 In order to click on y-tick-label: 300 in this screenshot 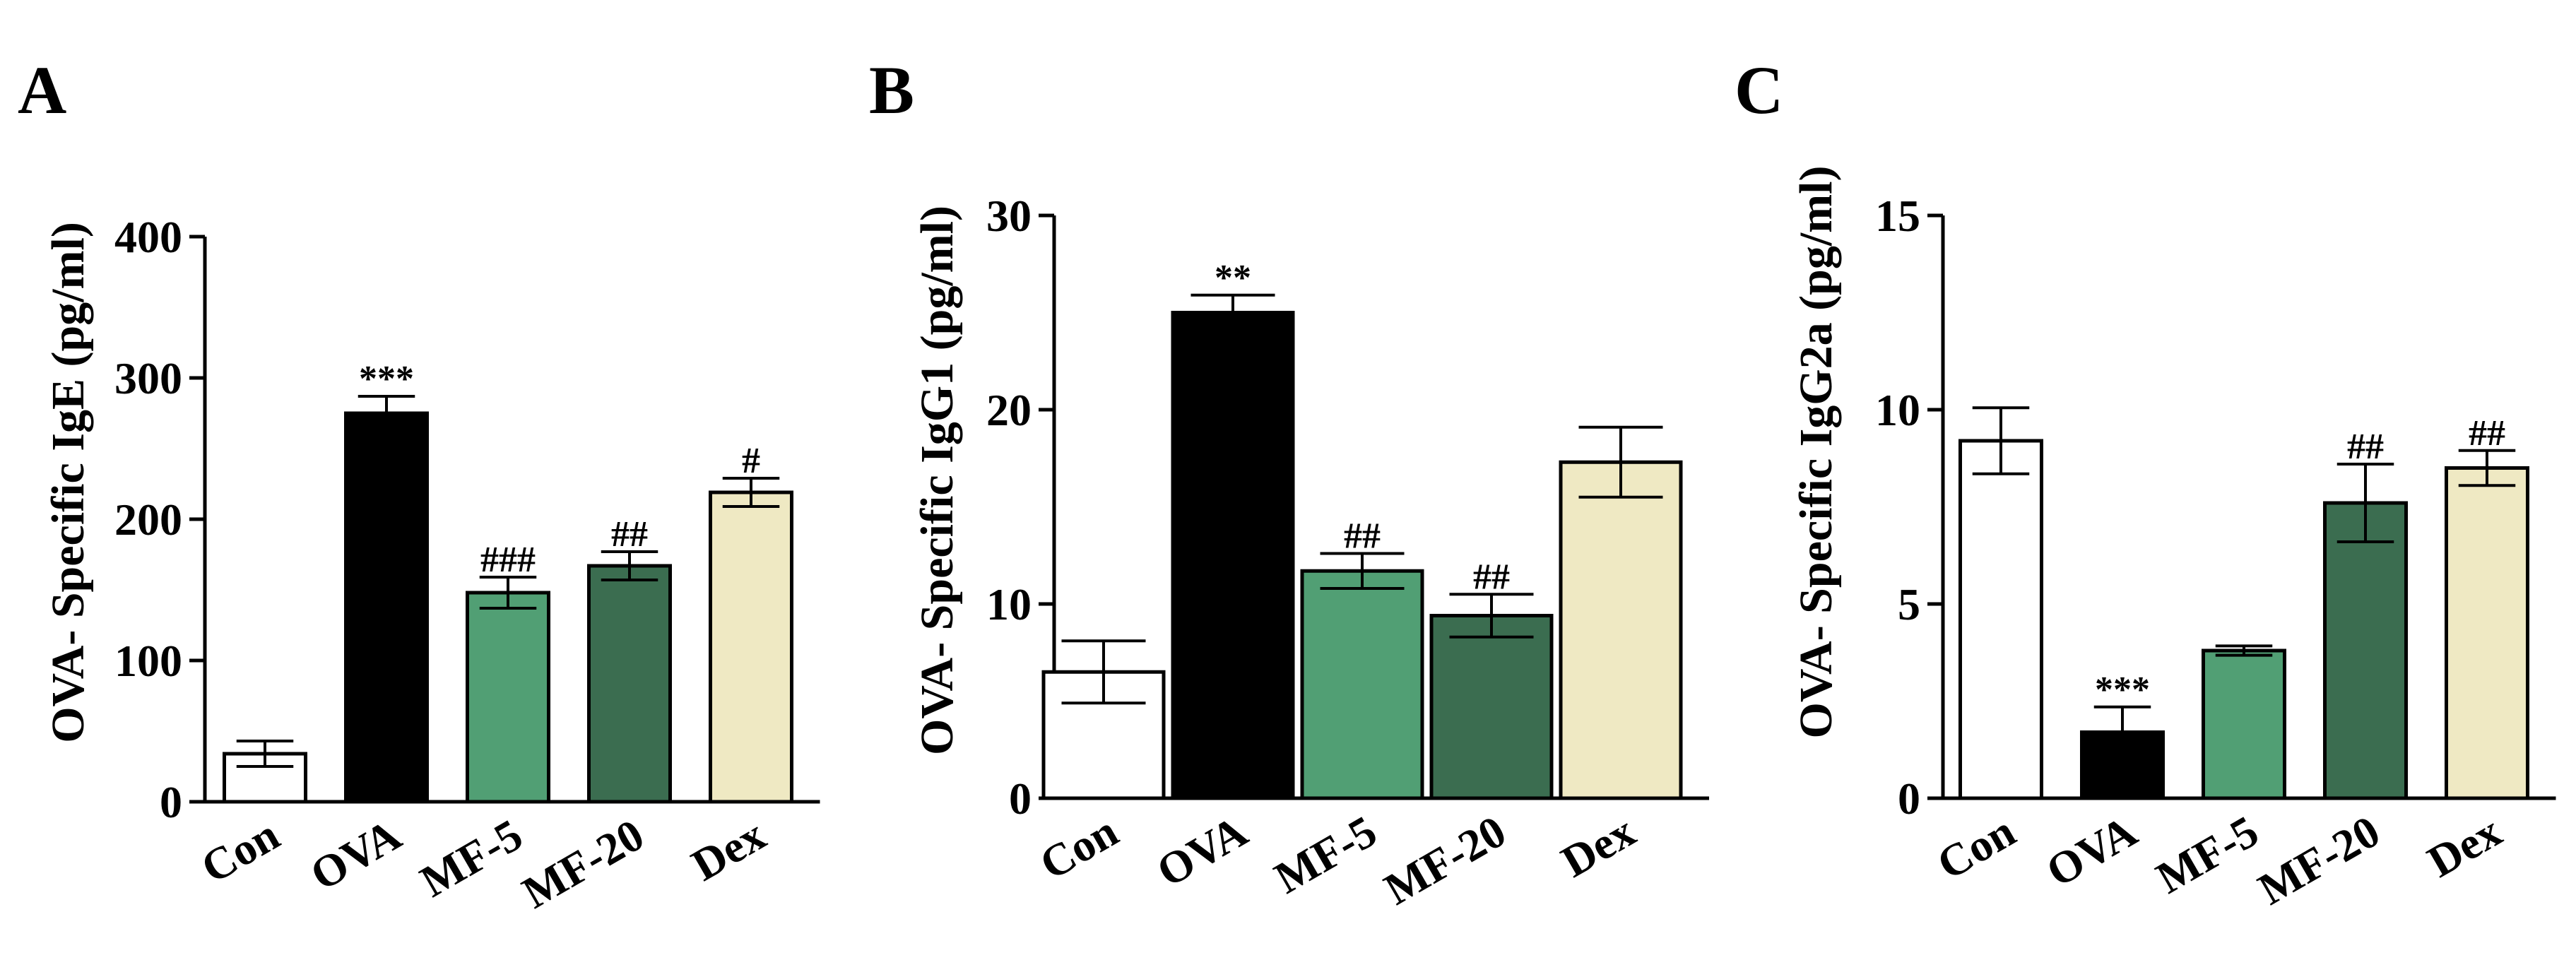, I will do `click(148, 378)`.